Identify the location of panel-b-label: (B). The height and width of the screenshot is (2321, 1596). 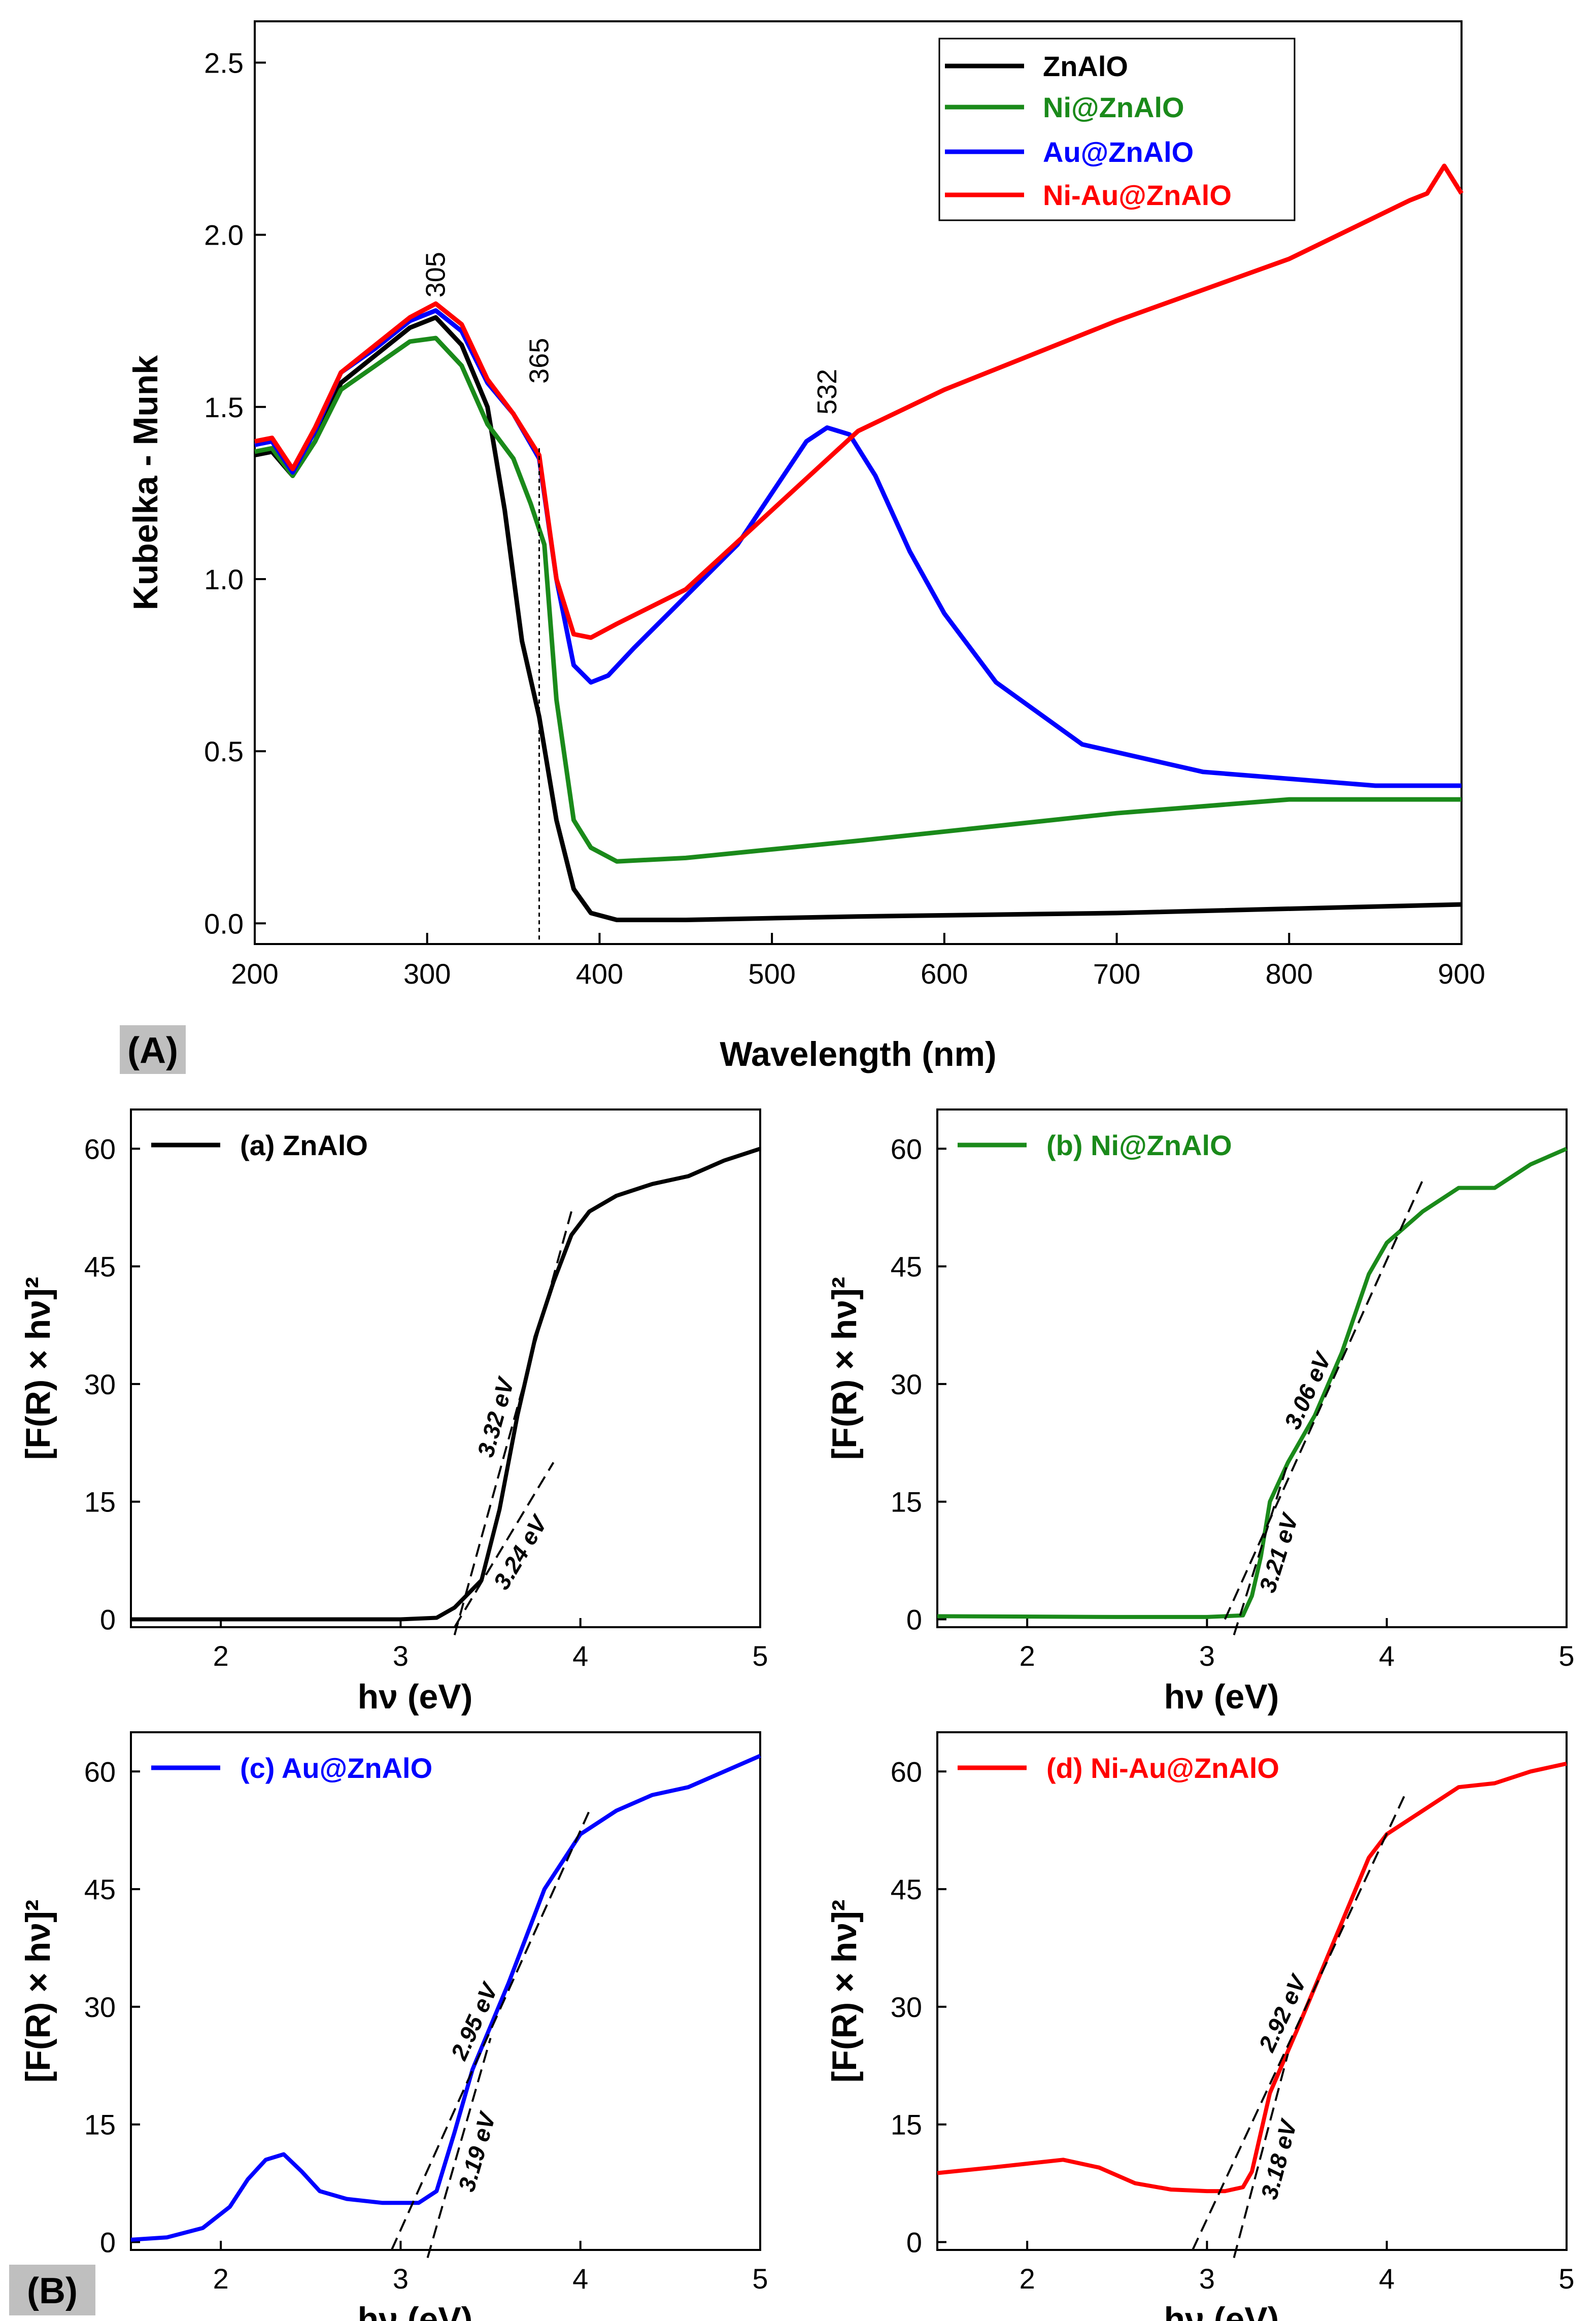
(52, 2291).